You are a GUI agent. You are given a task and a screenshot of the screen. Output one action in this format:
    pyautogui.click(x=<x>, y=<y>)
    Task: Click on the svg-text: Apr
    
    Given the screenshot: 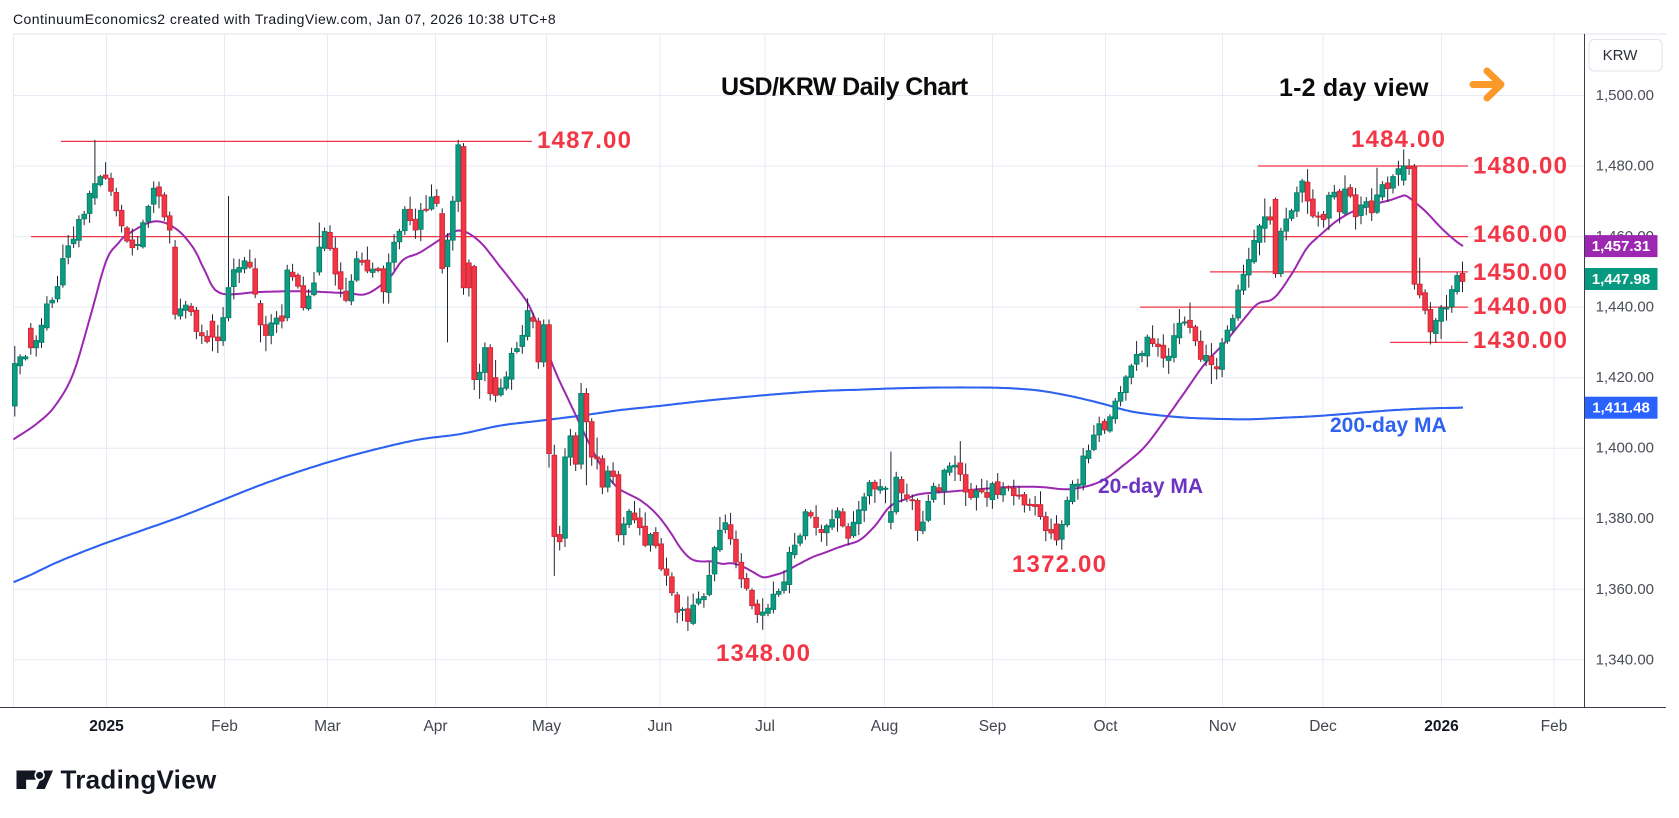 What is the action you would take?
    pyautogui.click(x=435, y=726)
    